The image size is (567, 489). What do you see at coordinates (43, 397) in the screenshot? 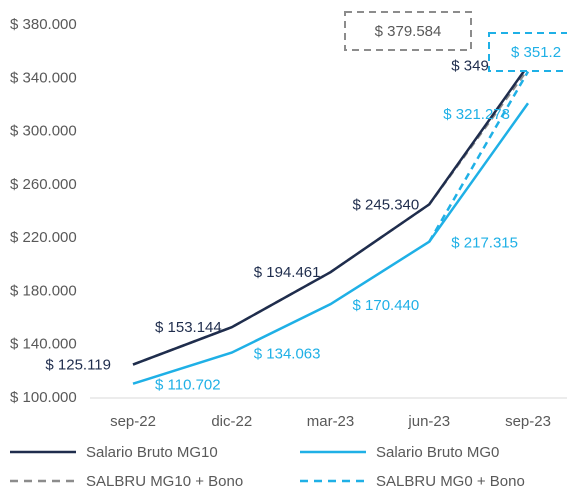
I see `y-tick-label: $ 100.000` at bounding box center [43, 397].